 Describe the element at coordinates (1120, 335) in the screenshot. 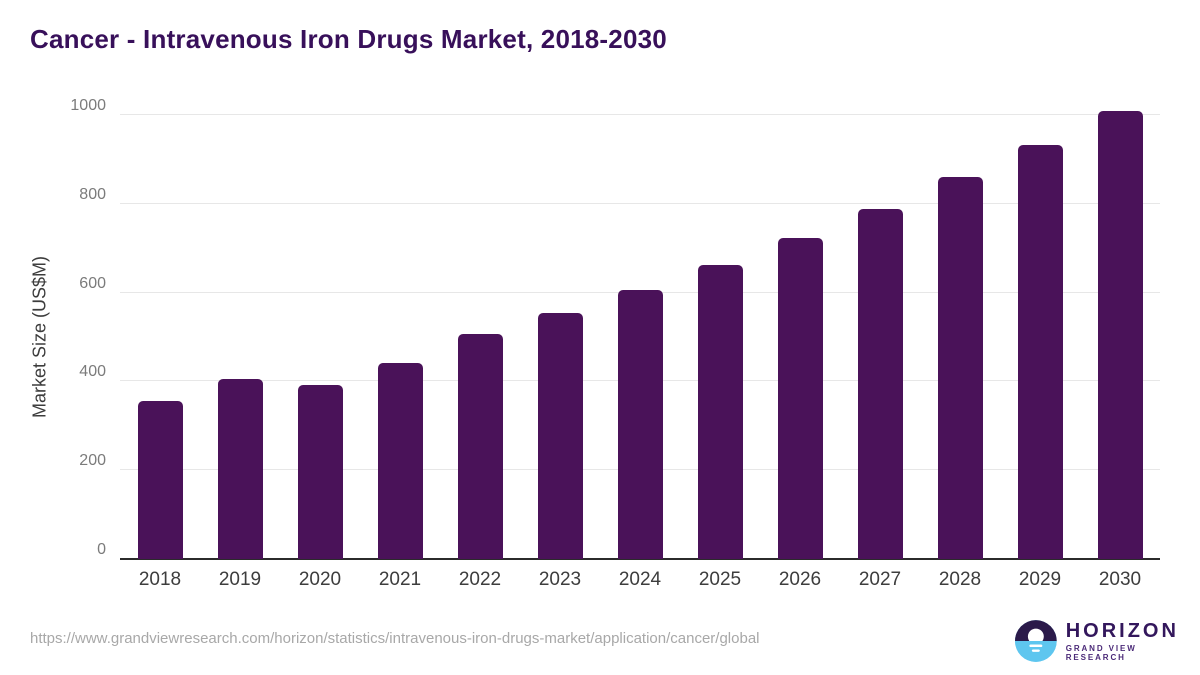

I see `bar-2030` at that location.